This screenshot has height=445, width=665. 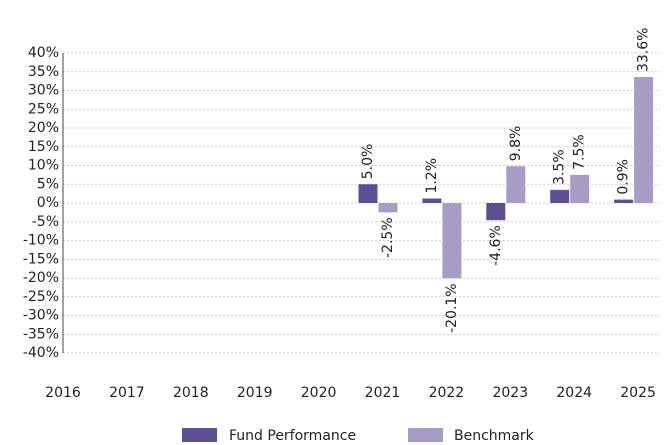 What do you see at coordinates (127, 393) in the screenshot?
I see `x-tick-label: 2017` at bounding box center [127, 393].